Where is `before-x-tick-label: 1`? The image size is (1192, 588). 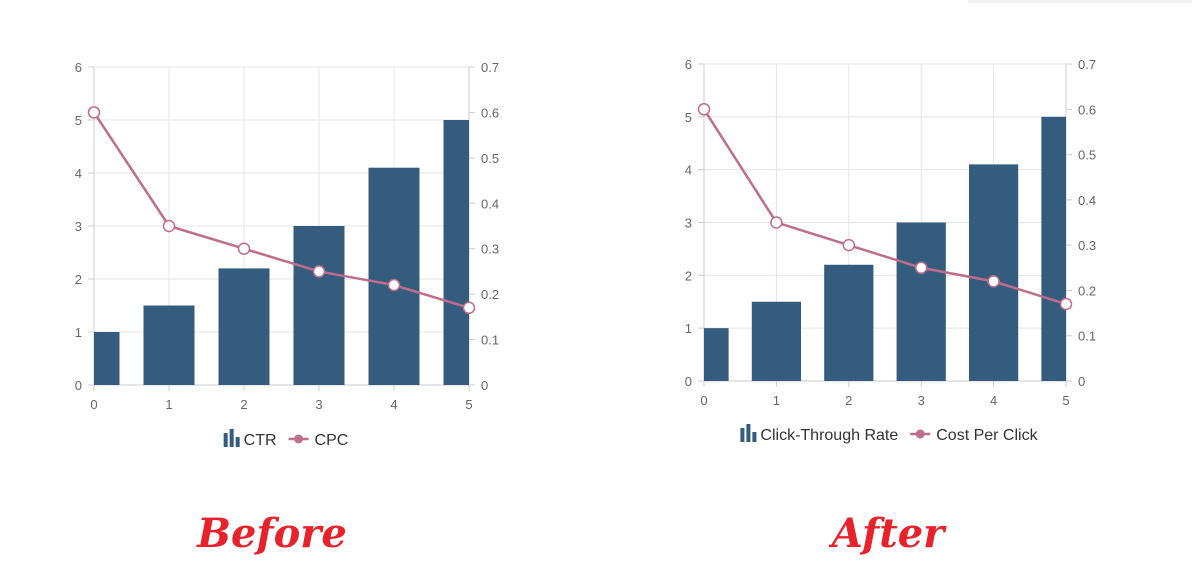 before-x-tick-label: 1 is located at coordinates (168, 404).